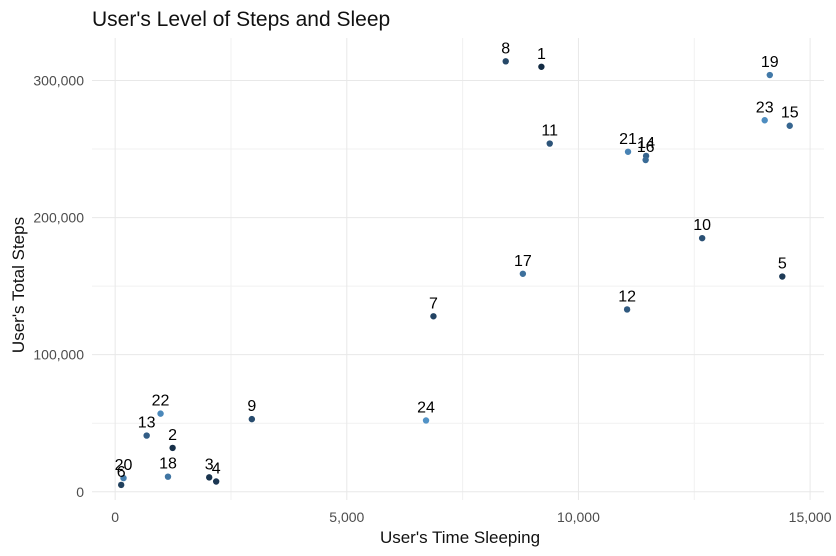  Describe the element at coordinates (80, 492) in the screenshot. I see `y-tick-label: 0` at that location.